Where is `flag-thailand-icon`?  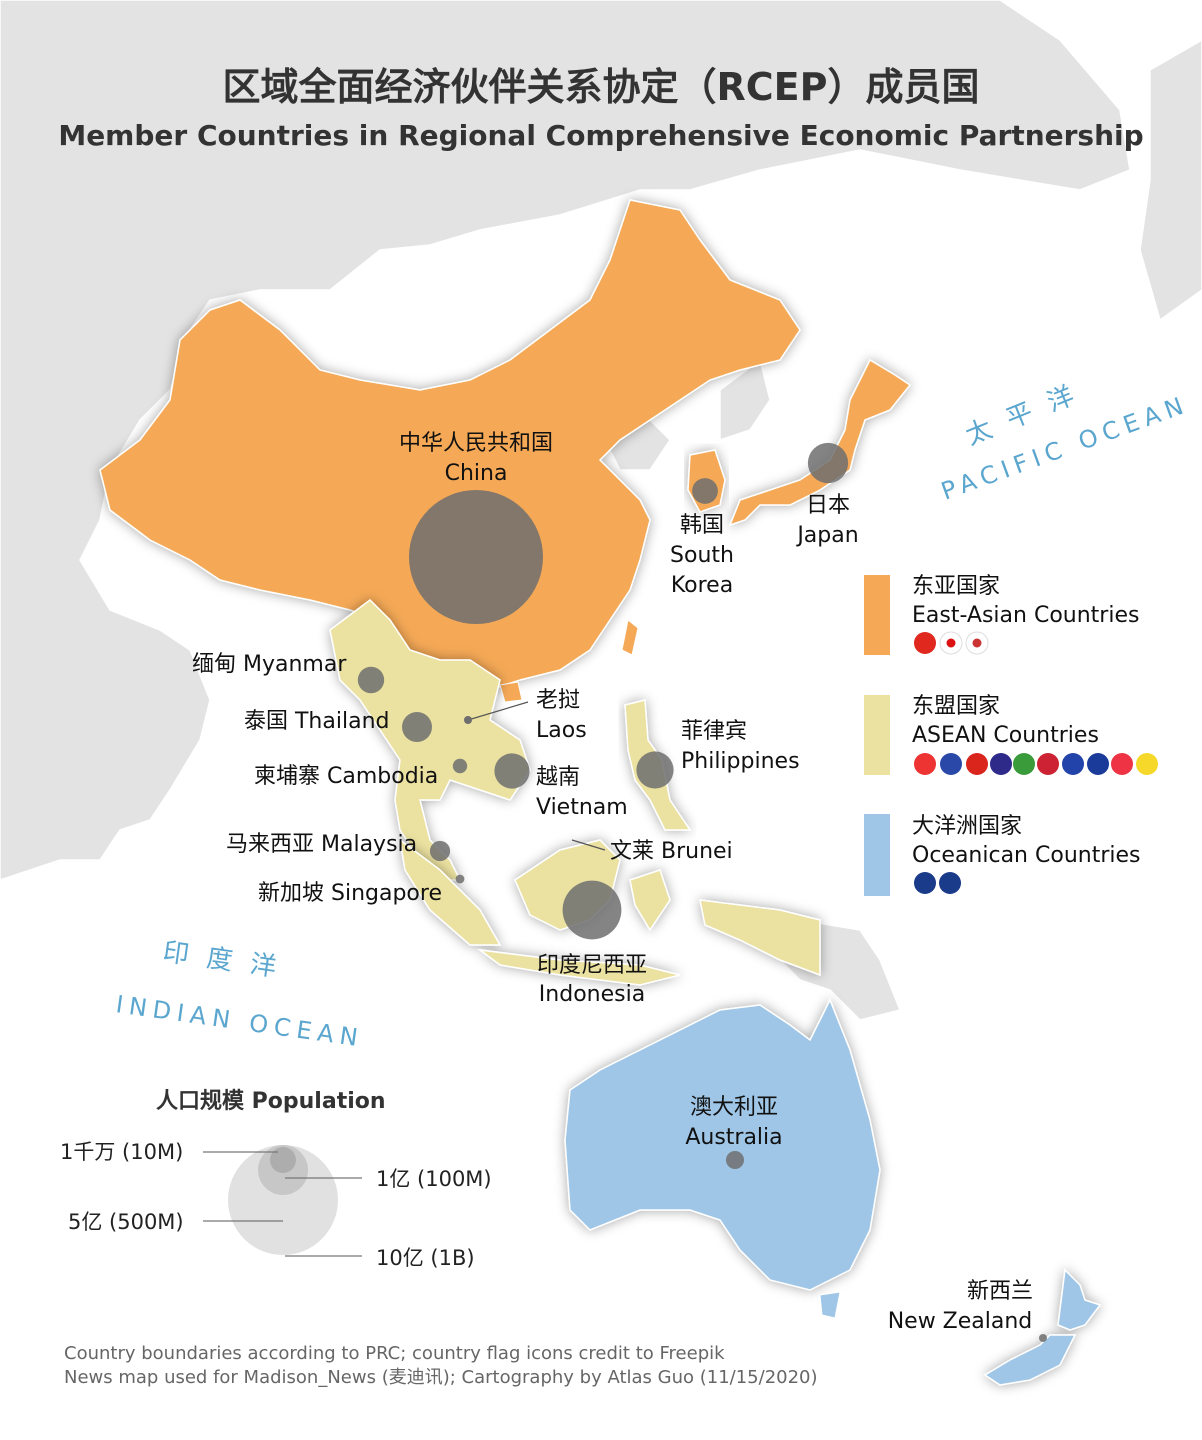 flag-thailand-icon is located at coordinates (1001, 764).